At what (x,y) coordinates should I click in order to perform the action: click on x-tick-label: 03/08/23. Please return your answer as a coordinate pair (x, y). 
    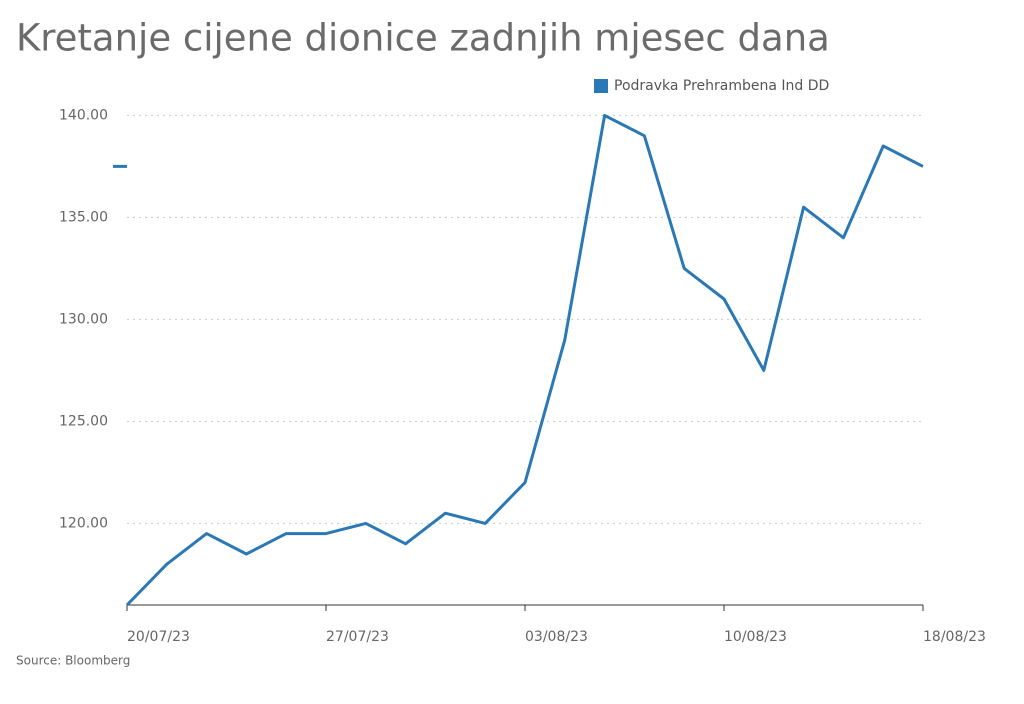
    Looking at the image, I should click on (556, 637).